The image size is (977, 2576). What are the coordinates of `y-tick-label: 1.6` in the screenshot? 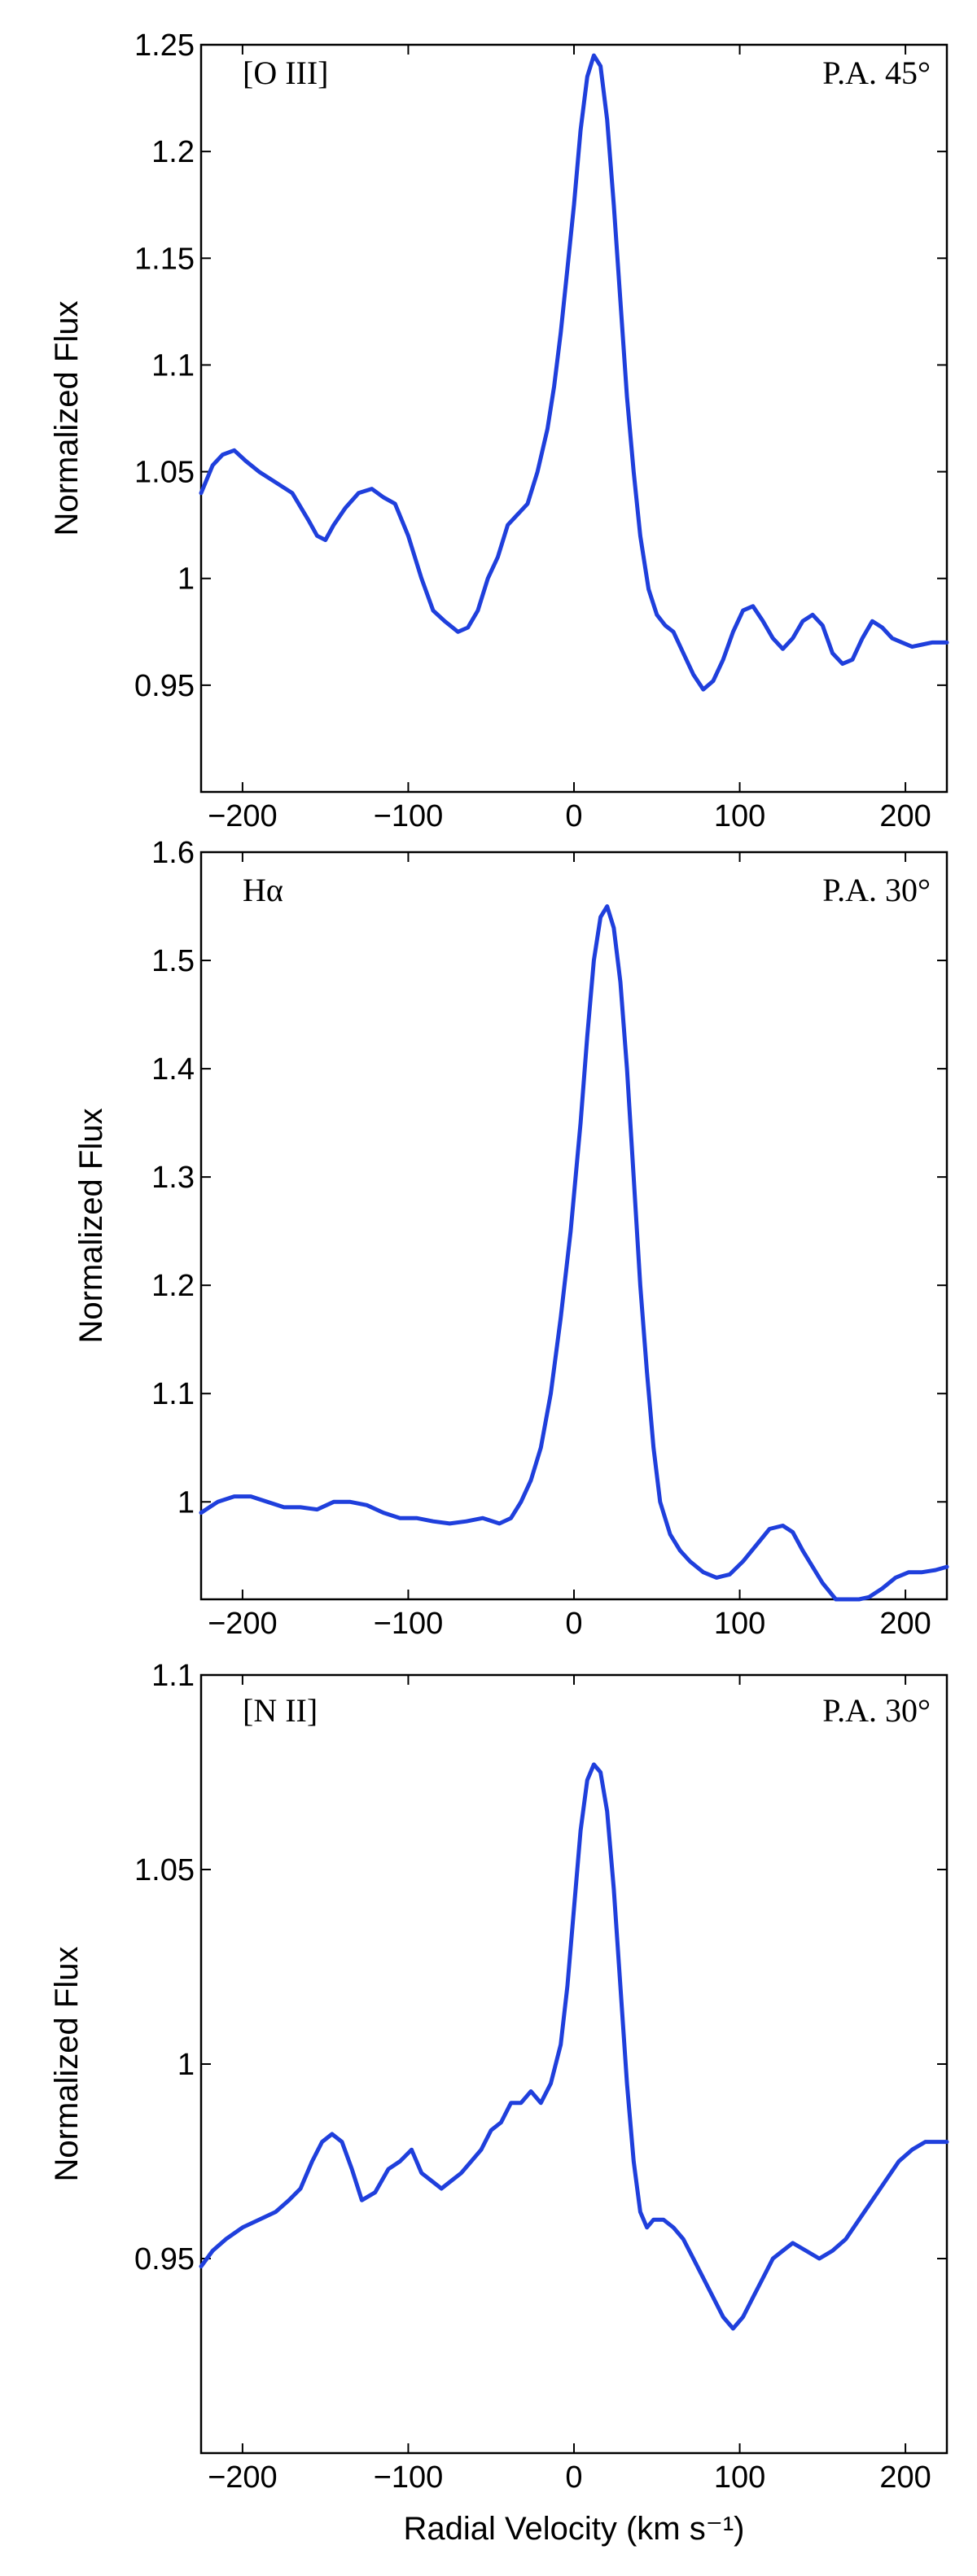 It's located at (173, 853).